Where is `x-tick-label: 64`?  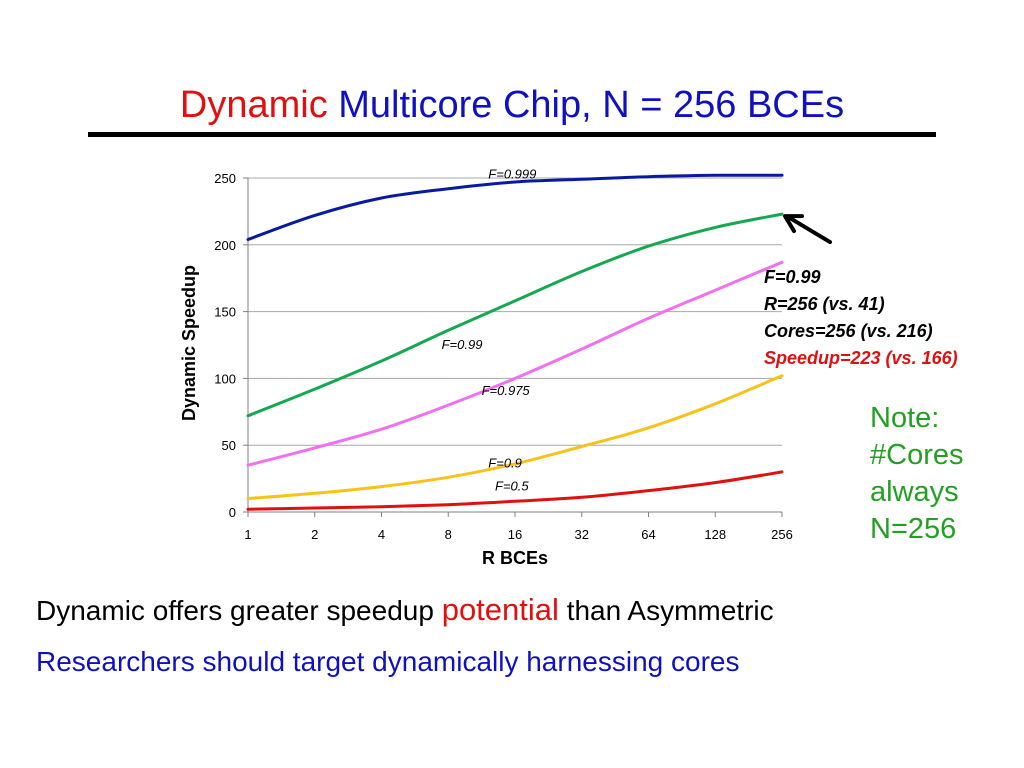
x-tick-label: 64 is located at coordinates (648, 534).